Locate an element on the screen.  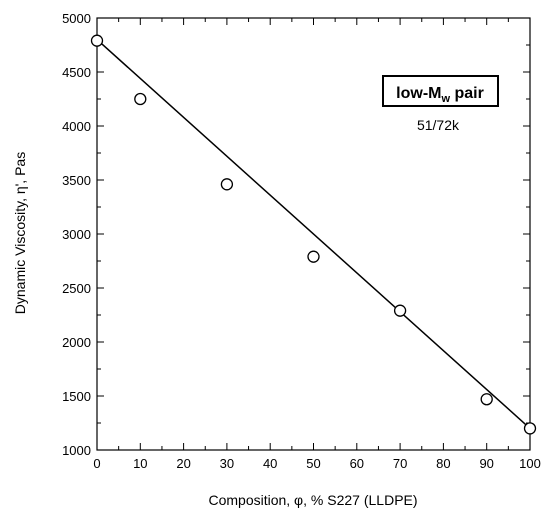
y-tick-label: 5000 is located at coordinates (76, 18).